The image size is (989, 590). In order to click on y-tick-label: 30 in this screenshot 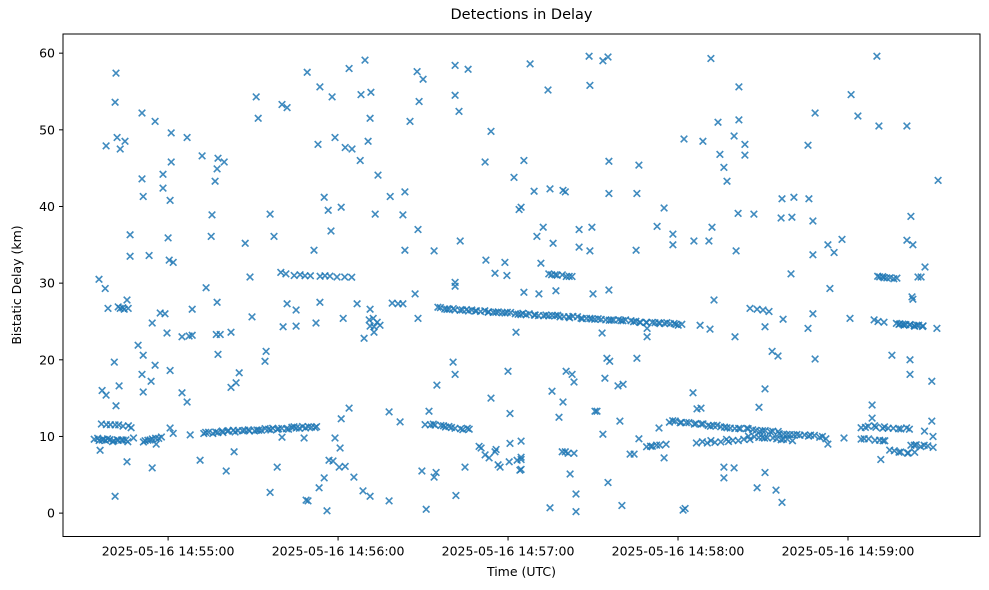, I will do `click(47, 283)`.